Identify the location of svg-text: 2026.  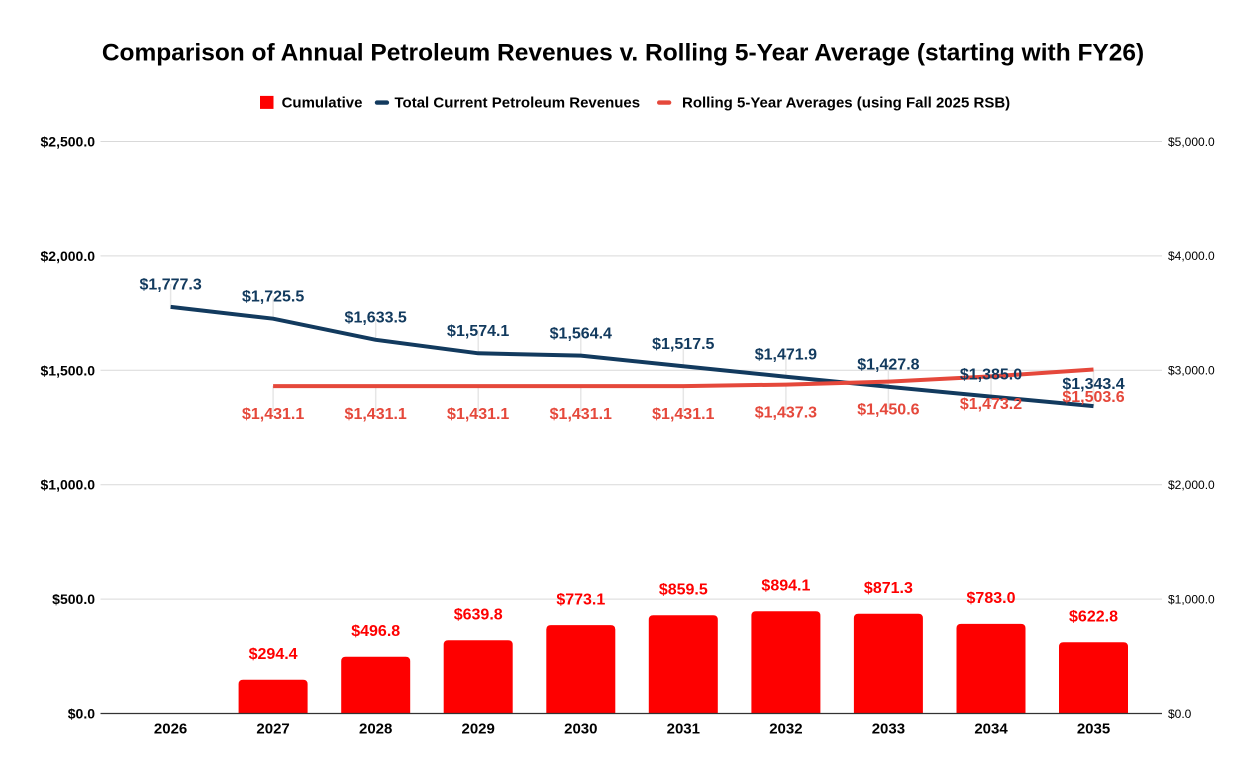
(170, 729).